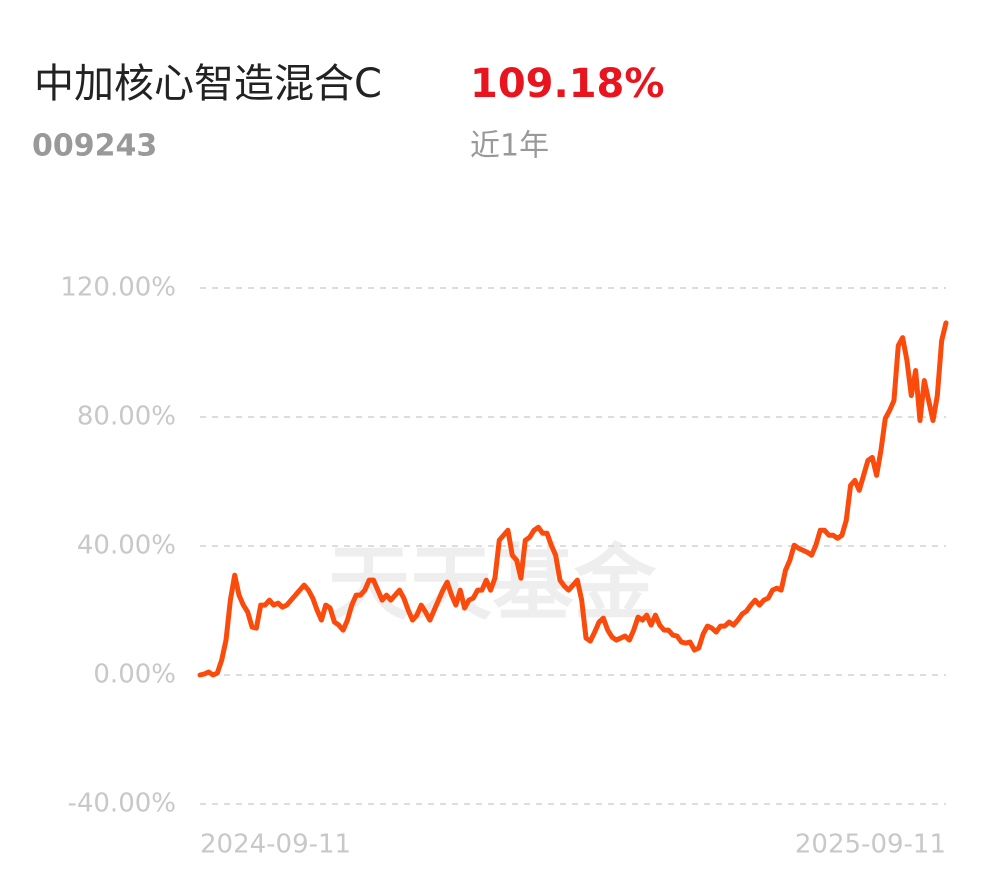  Describe the element at coordinates (134, 675) in the screenshot. I see `y-tick-label: 0.00%` at that location.